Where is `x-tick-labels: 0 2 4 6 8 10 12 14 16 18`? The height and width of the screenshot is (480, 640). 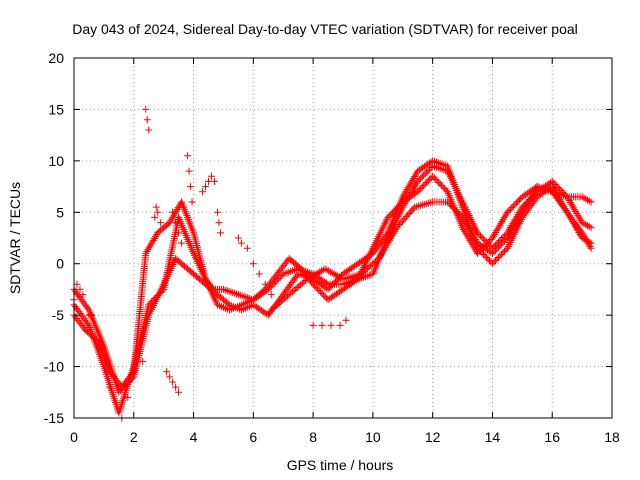
x-tick-labels: 0 2 4 6 8 10 12 14 16 18 is located at coordinates (345, 437).